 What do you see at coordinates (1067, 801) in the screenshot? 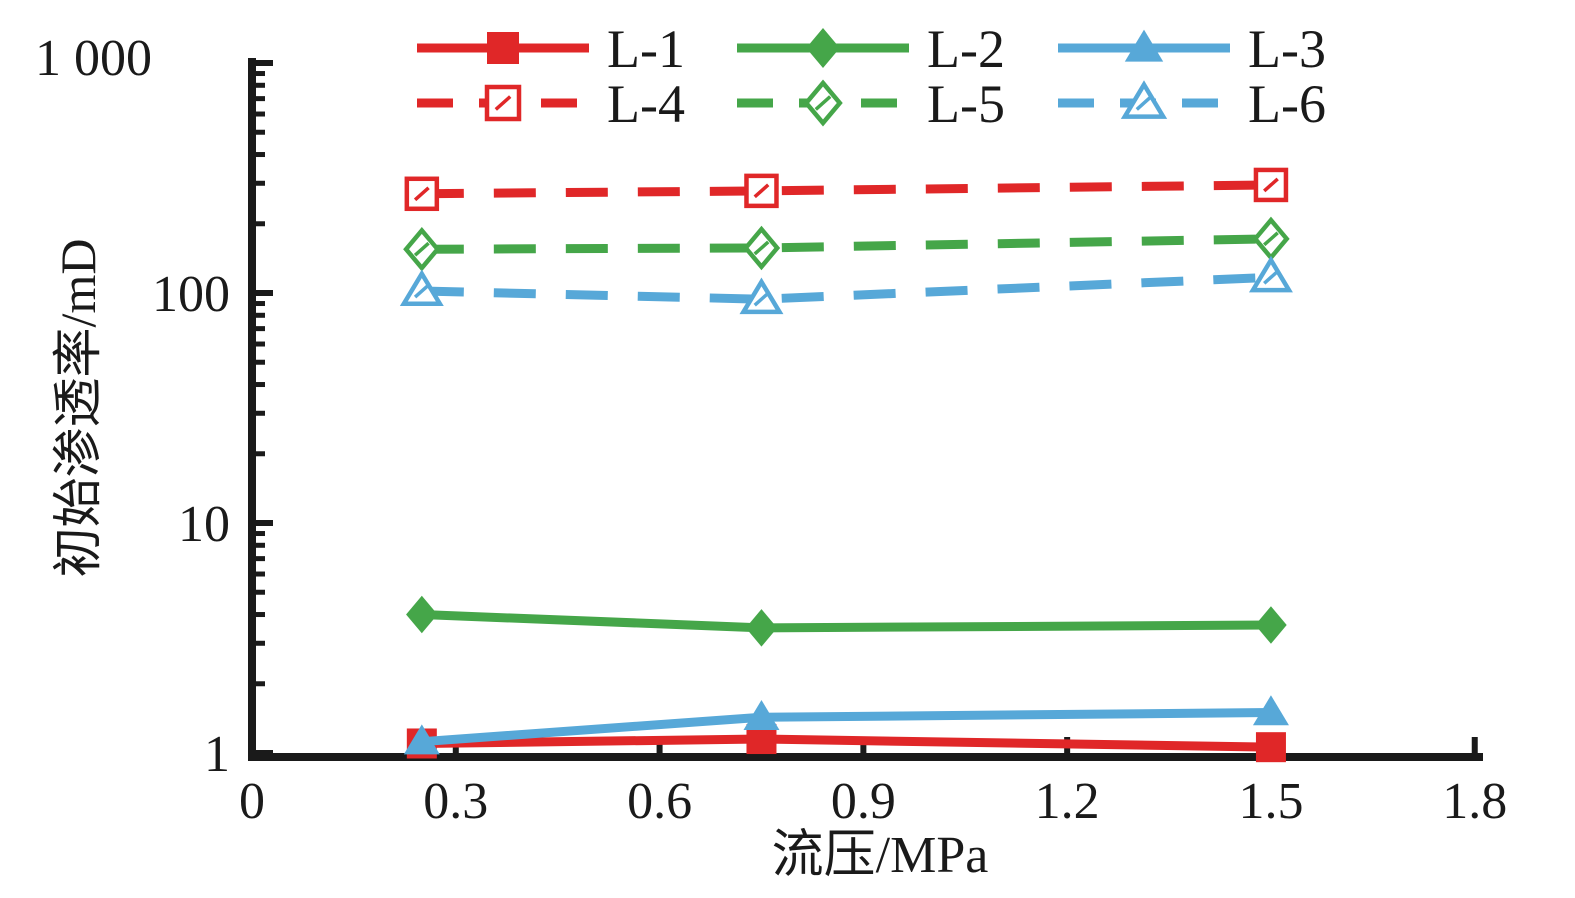
I see `x-tick-label: 1.2` at bounding box center [1067, 801].